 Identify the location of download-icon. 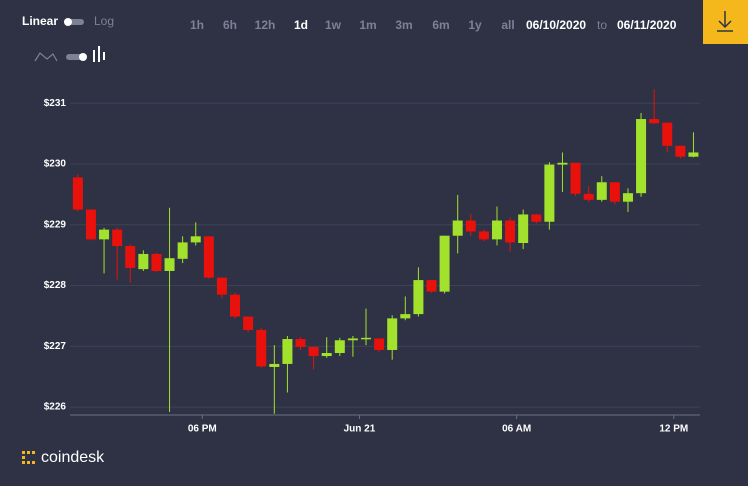
(725, 21).